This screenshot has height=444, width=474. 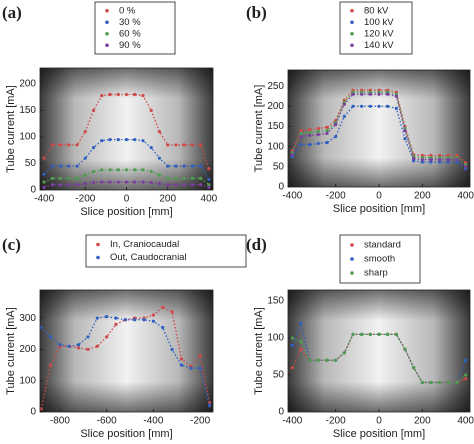 What do you see at coordinates (27, 318) in the screenshot?
I see `y-tick-label: 300` at bounding box center [27, 318].